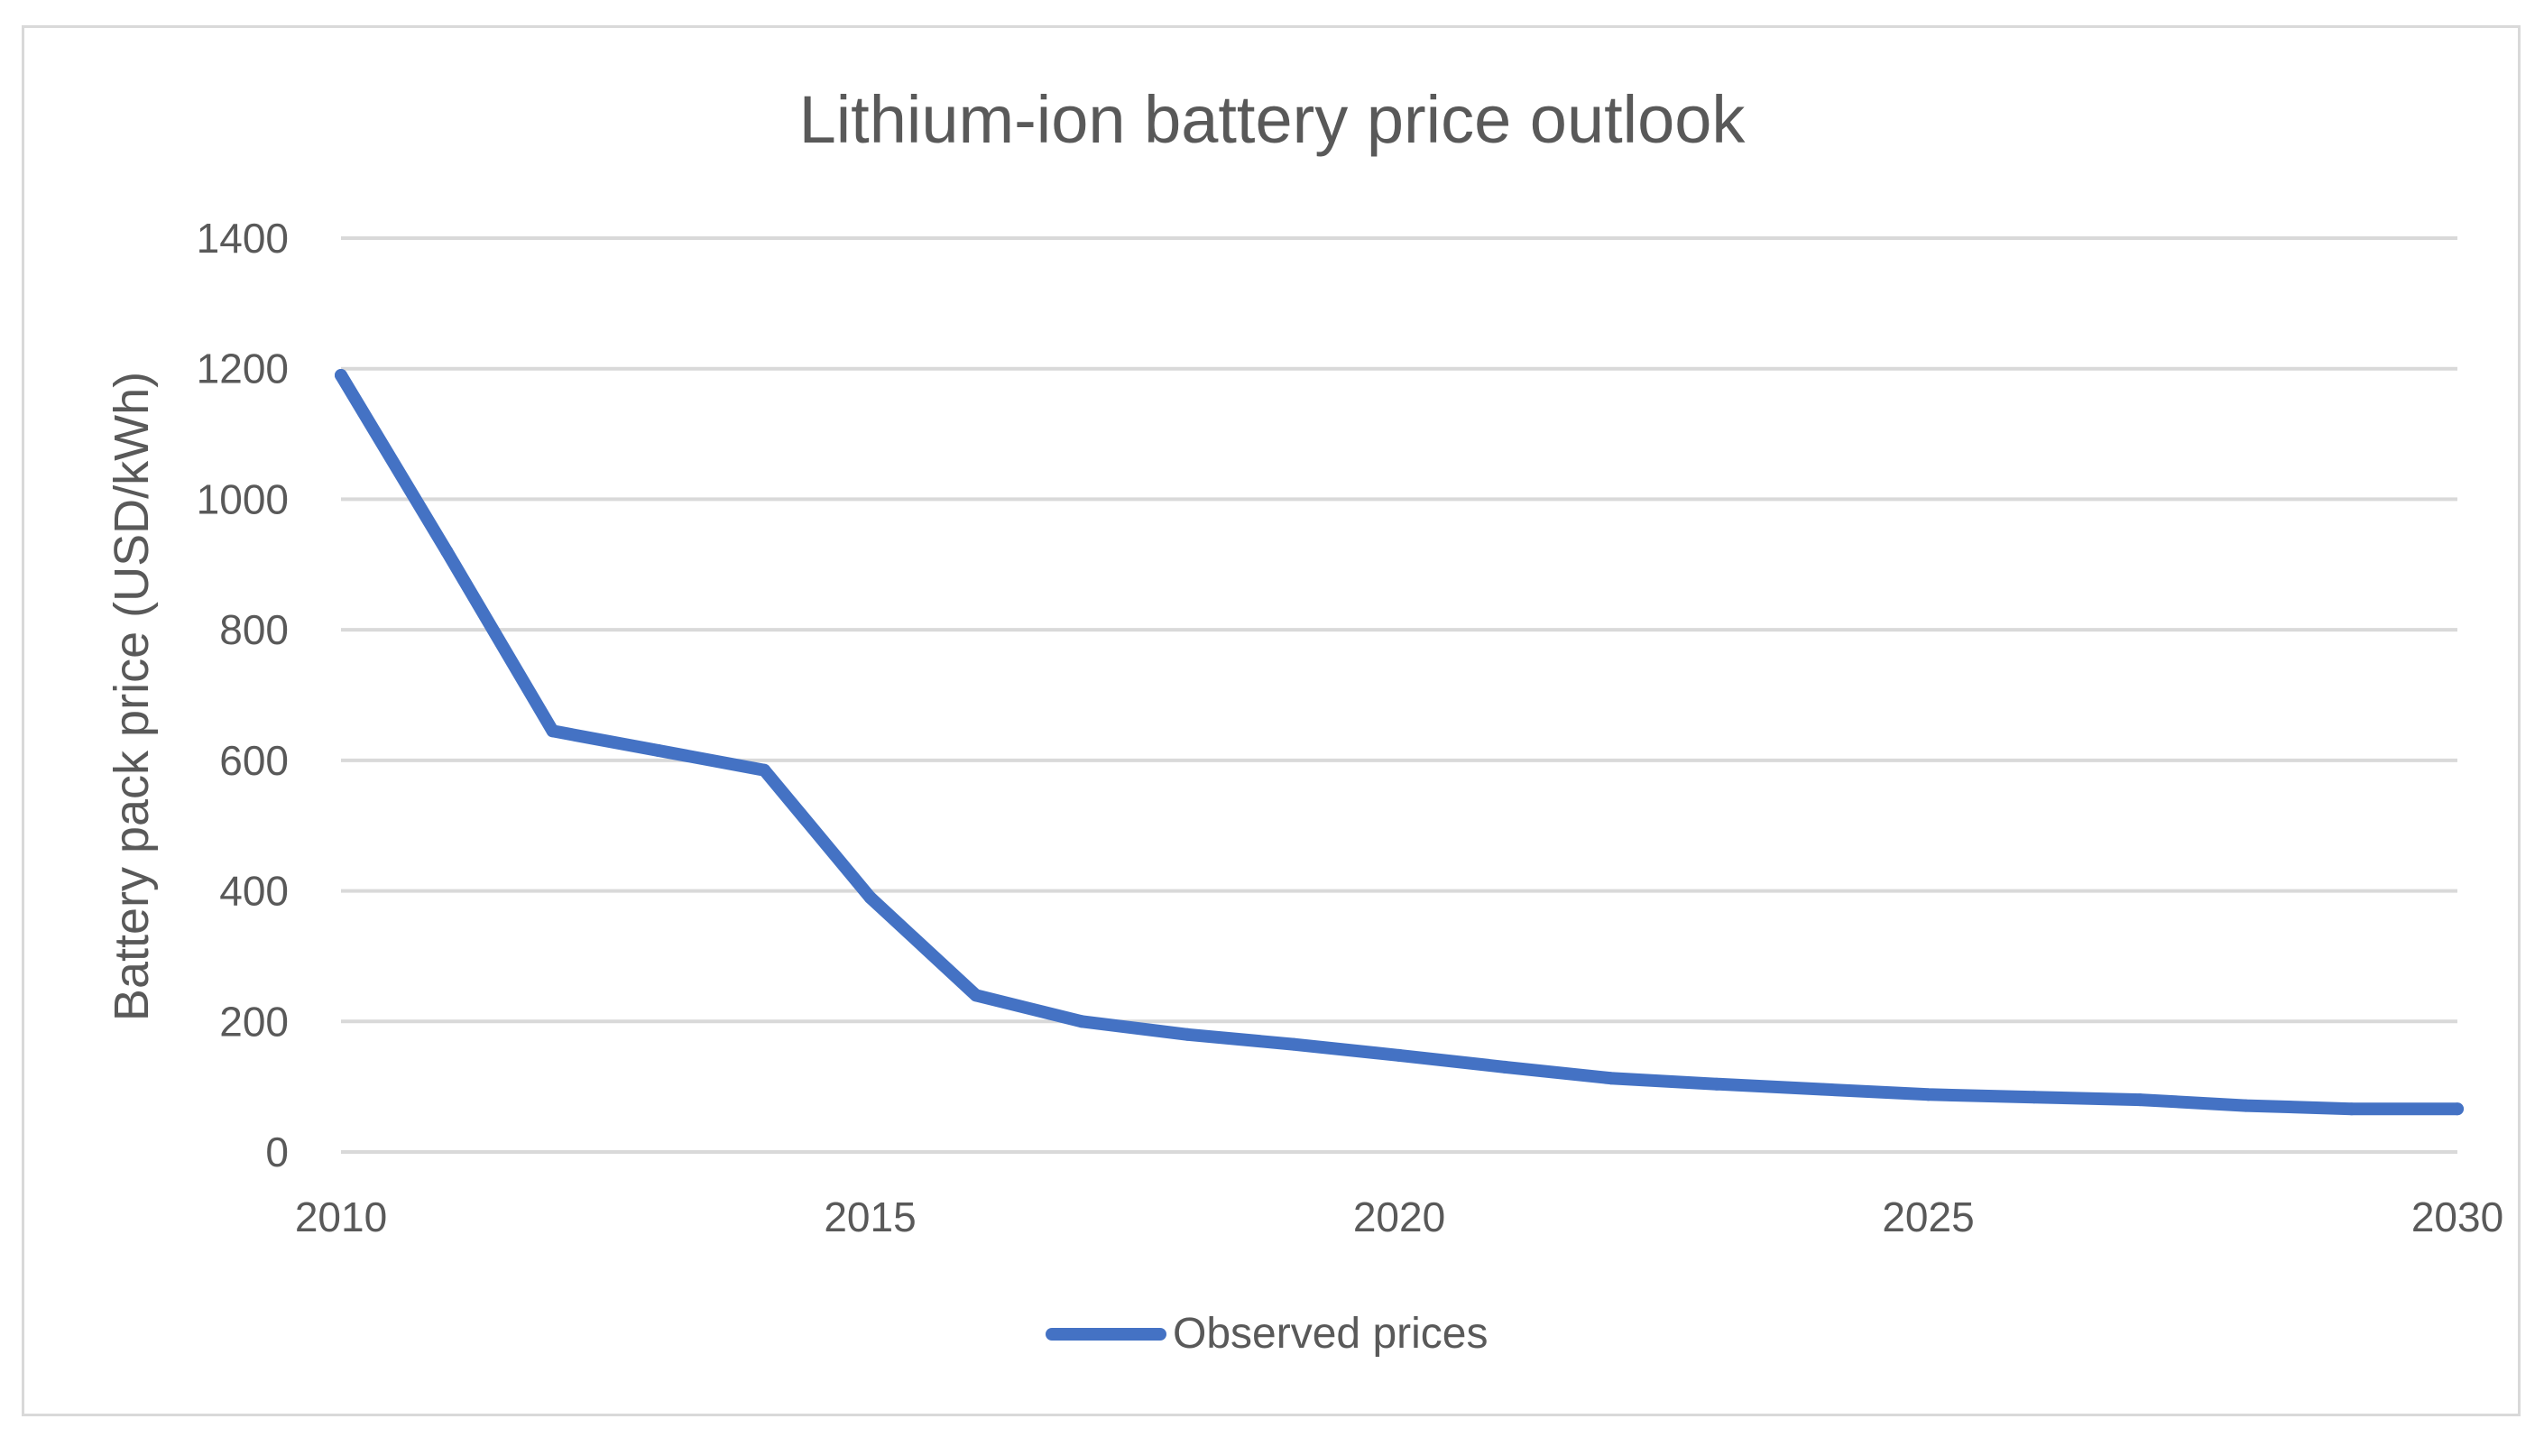  What do you see at coordinates (277, 1152) in the screenshot?
I see `y-tick-label: 0` at bounding box center [277, 1152].